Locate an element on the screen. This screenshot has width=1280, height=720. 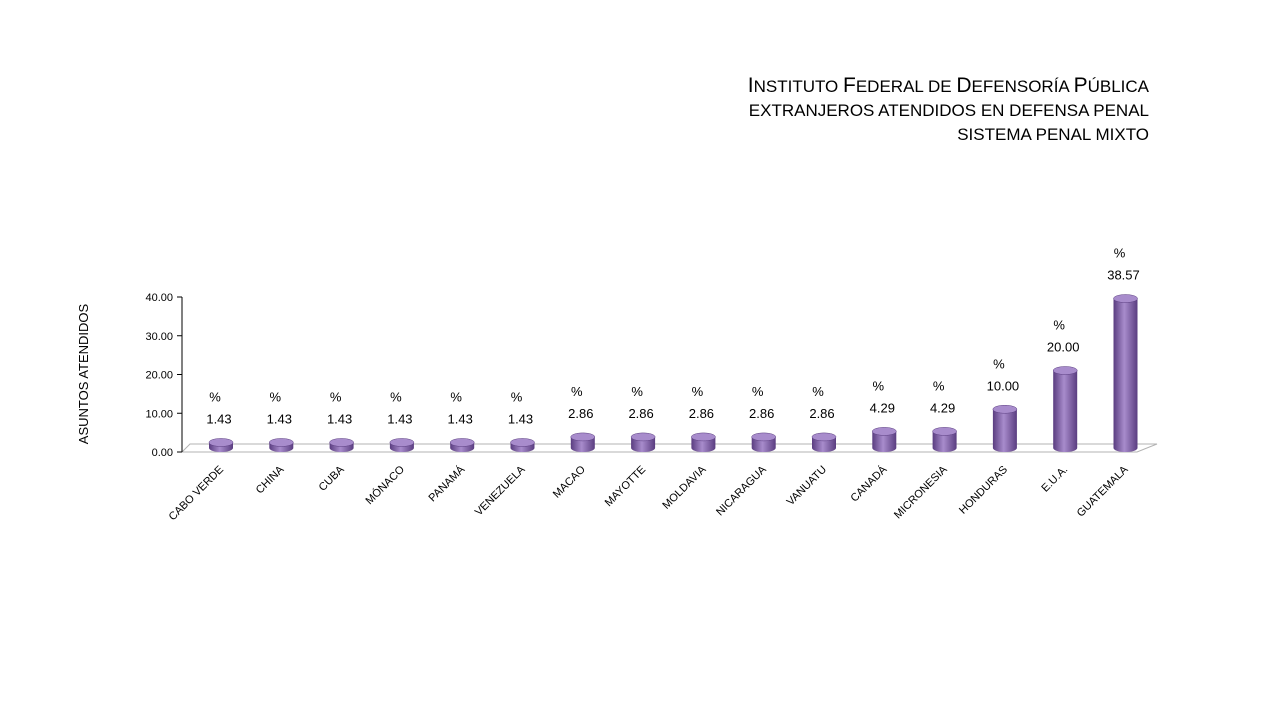
x-tick-label: E.U.A. is located at coordinates (1054, 479).